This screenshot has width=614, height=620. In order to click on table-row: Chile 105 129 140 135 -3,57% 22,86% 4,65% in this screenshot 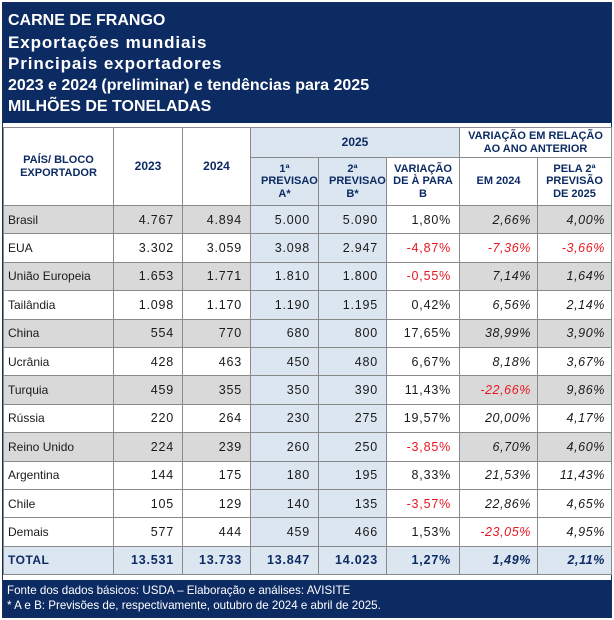, I will do `click(307, 503)`.